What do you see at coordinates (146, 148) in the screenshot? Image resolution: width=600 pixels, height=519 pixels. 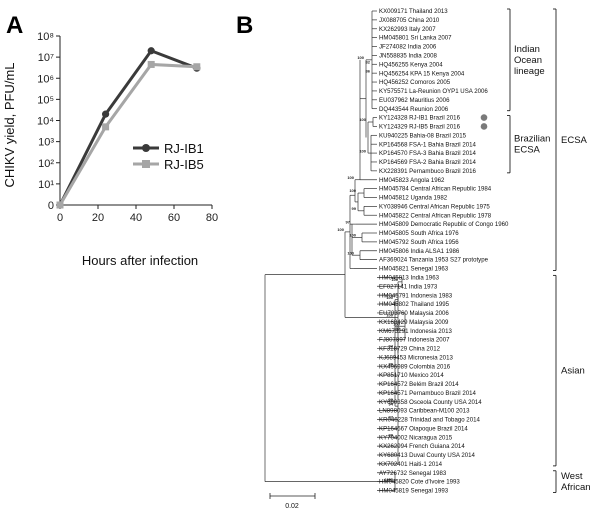 I see `legend-marker` at bounding box center [146, 148].